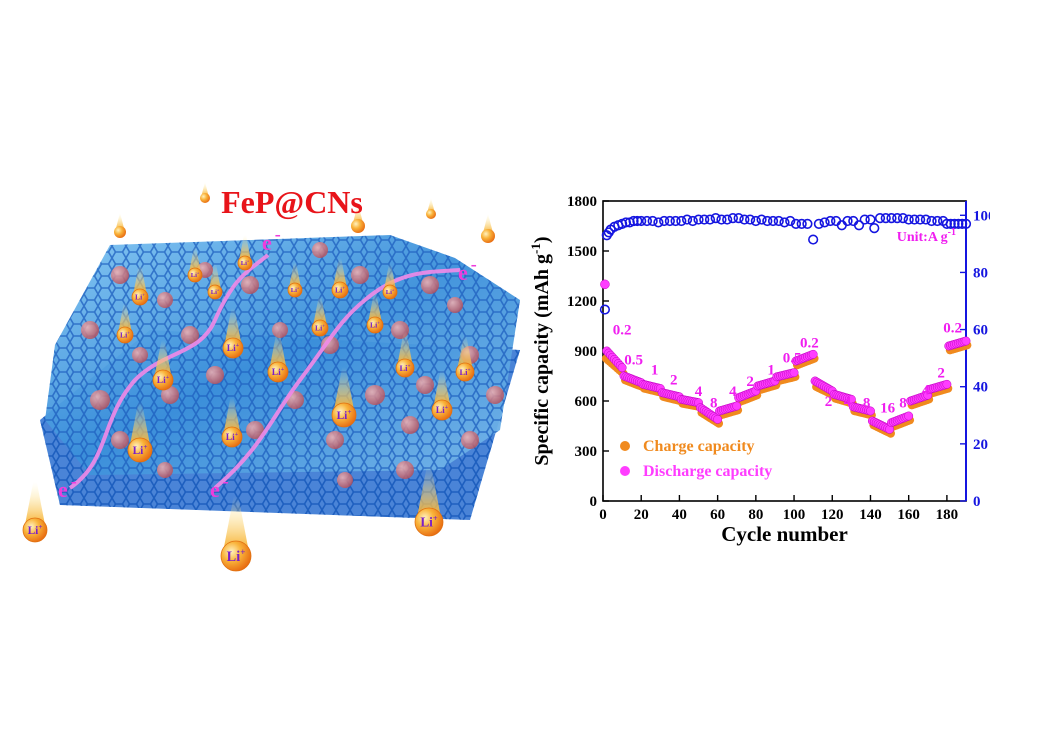  I want to click on legend-label: Charge capacity, so click(699, 446).